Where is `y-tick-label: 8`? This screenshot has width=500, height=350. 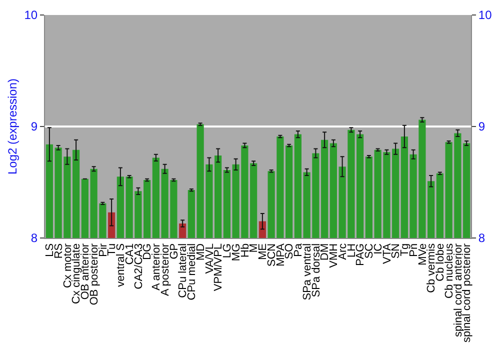 y-tick-label: 8 is located at coordinates (34, 238).